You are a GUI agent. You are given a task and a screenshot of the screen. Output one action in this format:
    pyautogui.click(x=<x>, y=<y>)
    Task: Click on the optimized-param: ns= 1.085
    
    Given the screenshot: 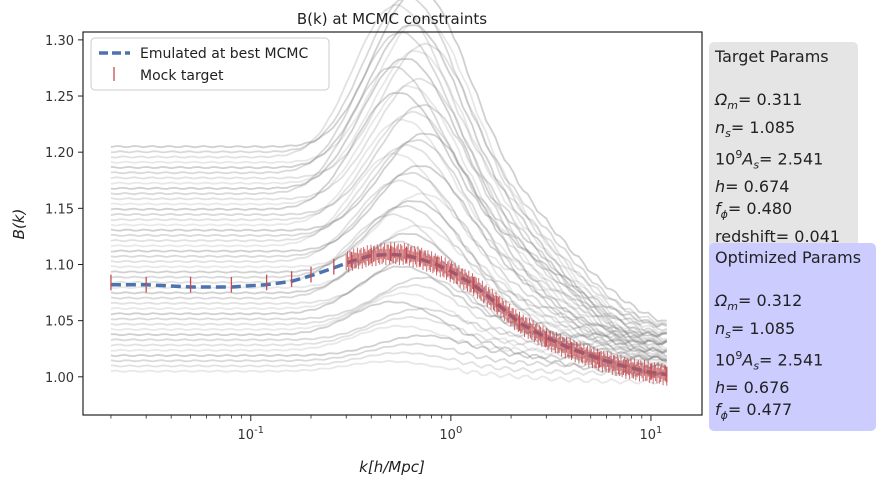 What is the action you would take?
    pyautogui.click(x=755, y=329)
    